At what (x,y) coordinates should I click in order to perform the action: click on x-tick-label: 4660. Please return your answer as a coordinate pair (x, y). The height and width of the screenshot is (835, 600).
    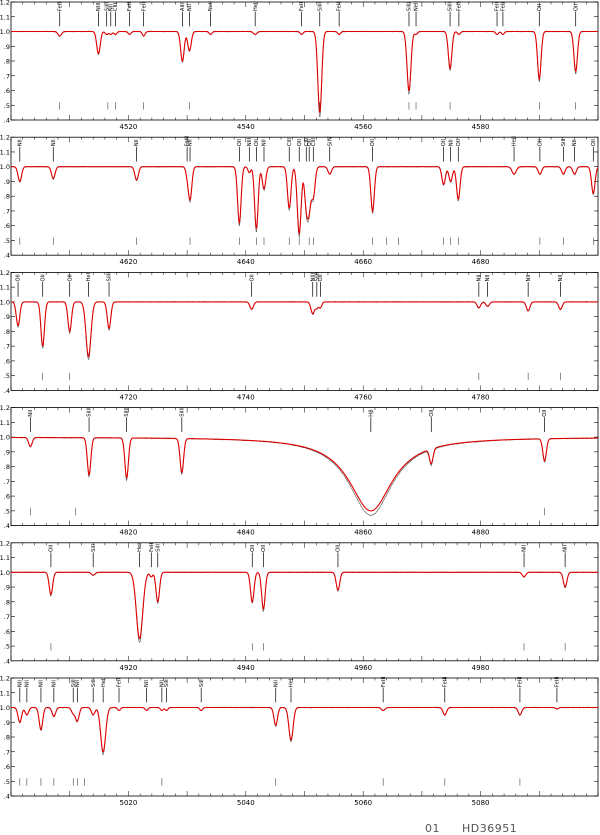
    Looking at the image, I should click on (363, 262).